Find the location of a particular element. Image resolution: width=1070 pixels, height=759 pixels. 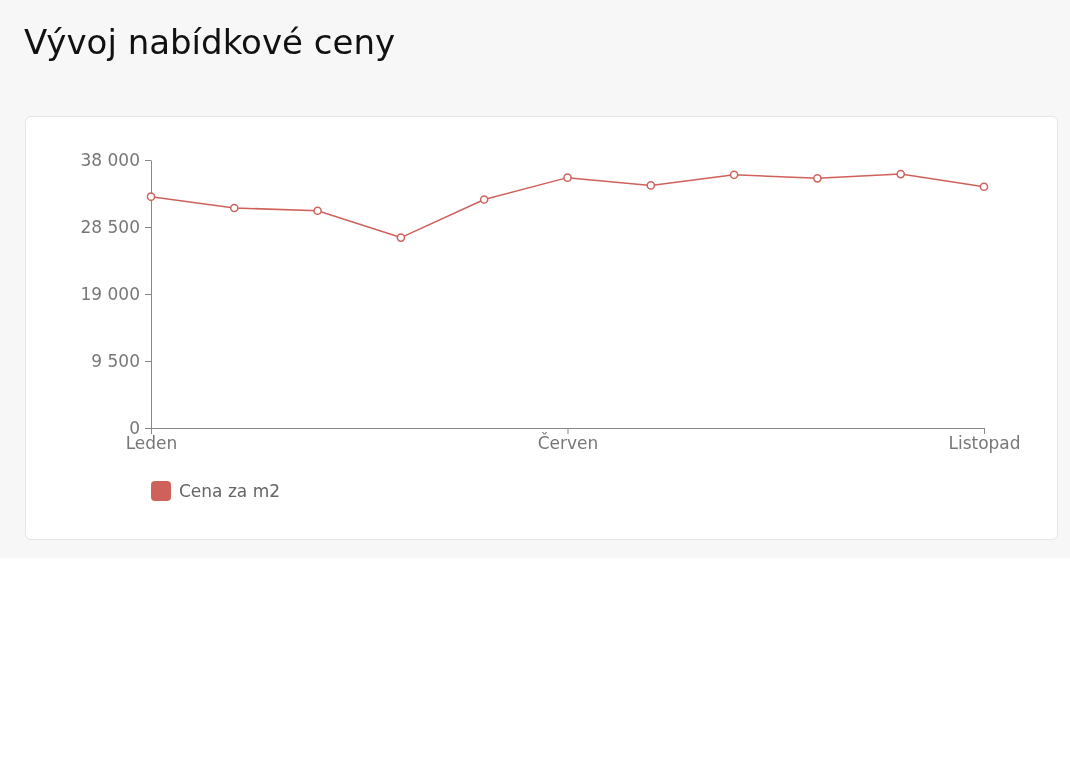

y-tick-label: 38 000 is located at coordinates (110, 159).